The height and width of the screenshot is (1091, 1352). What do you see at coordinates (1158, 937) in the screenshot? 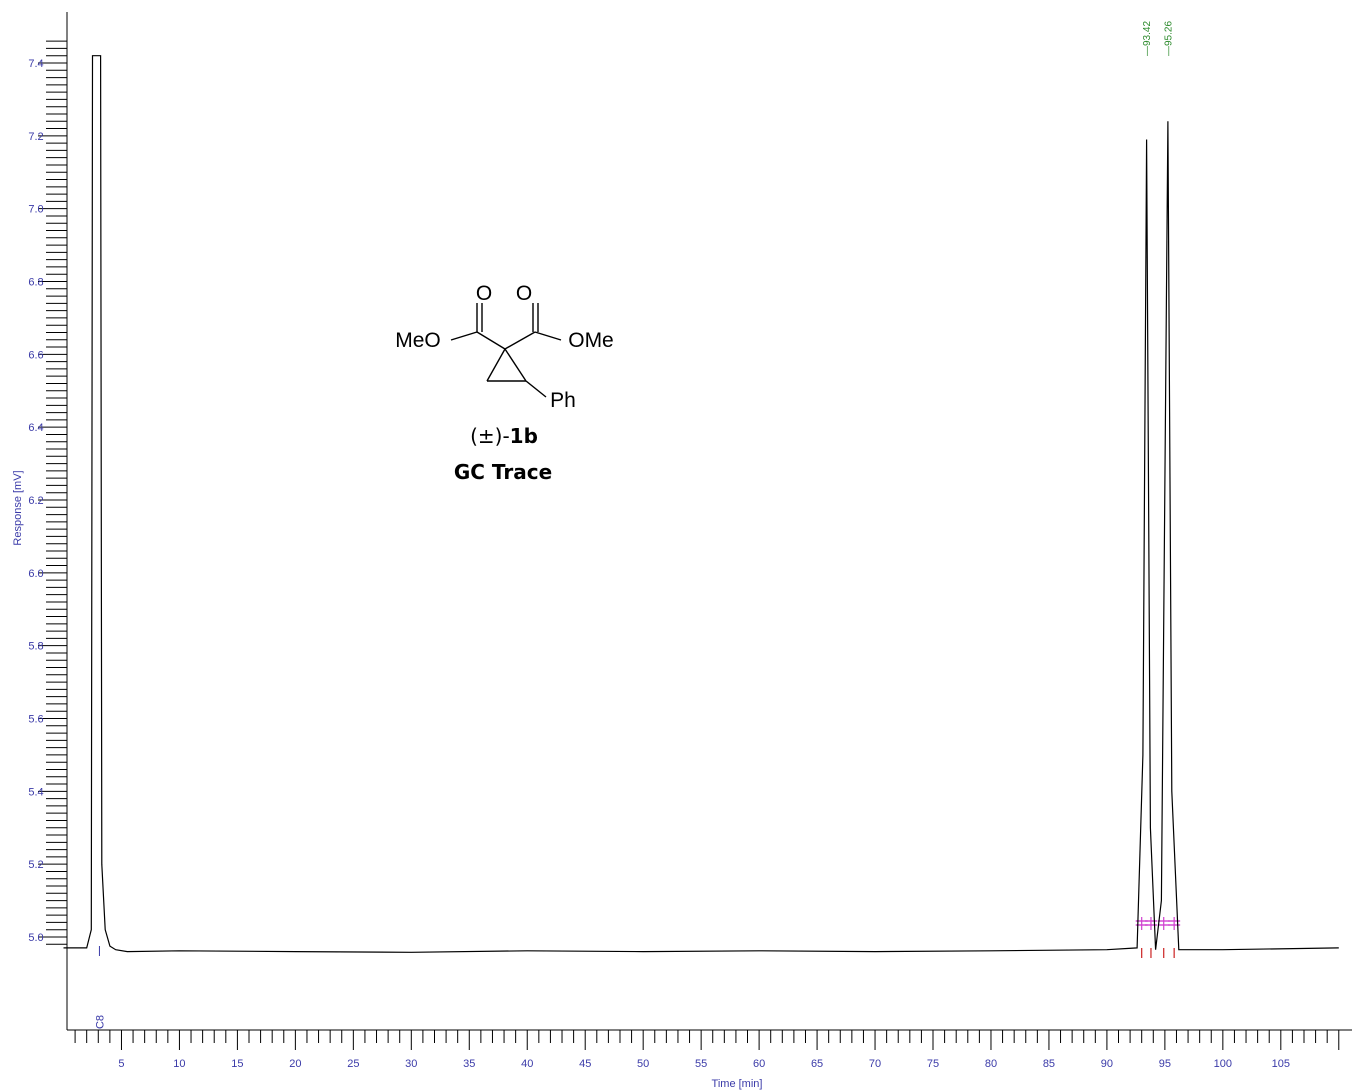
I see `integration-markers` at bounding box center [1158, 937].